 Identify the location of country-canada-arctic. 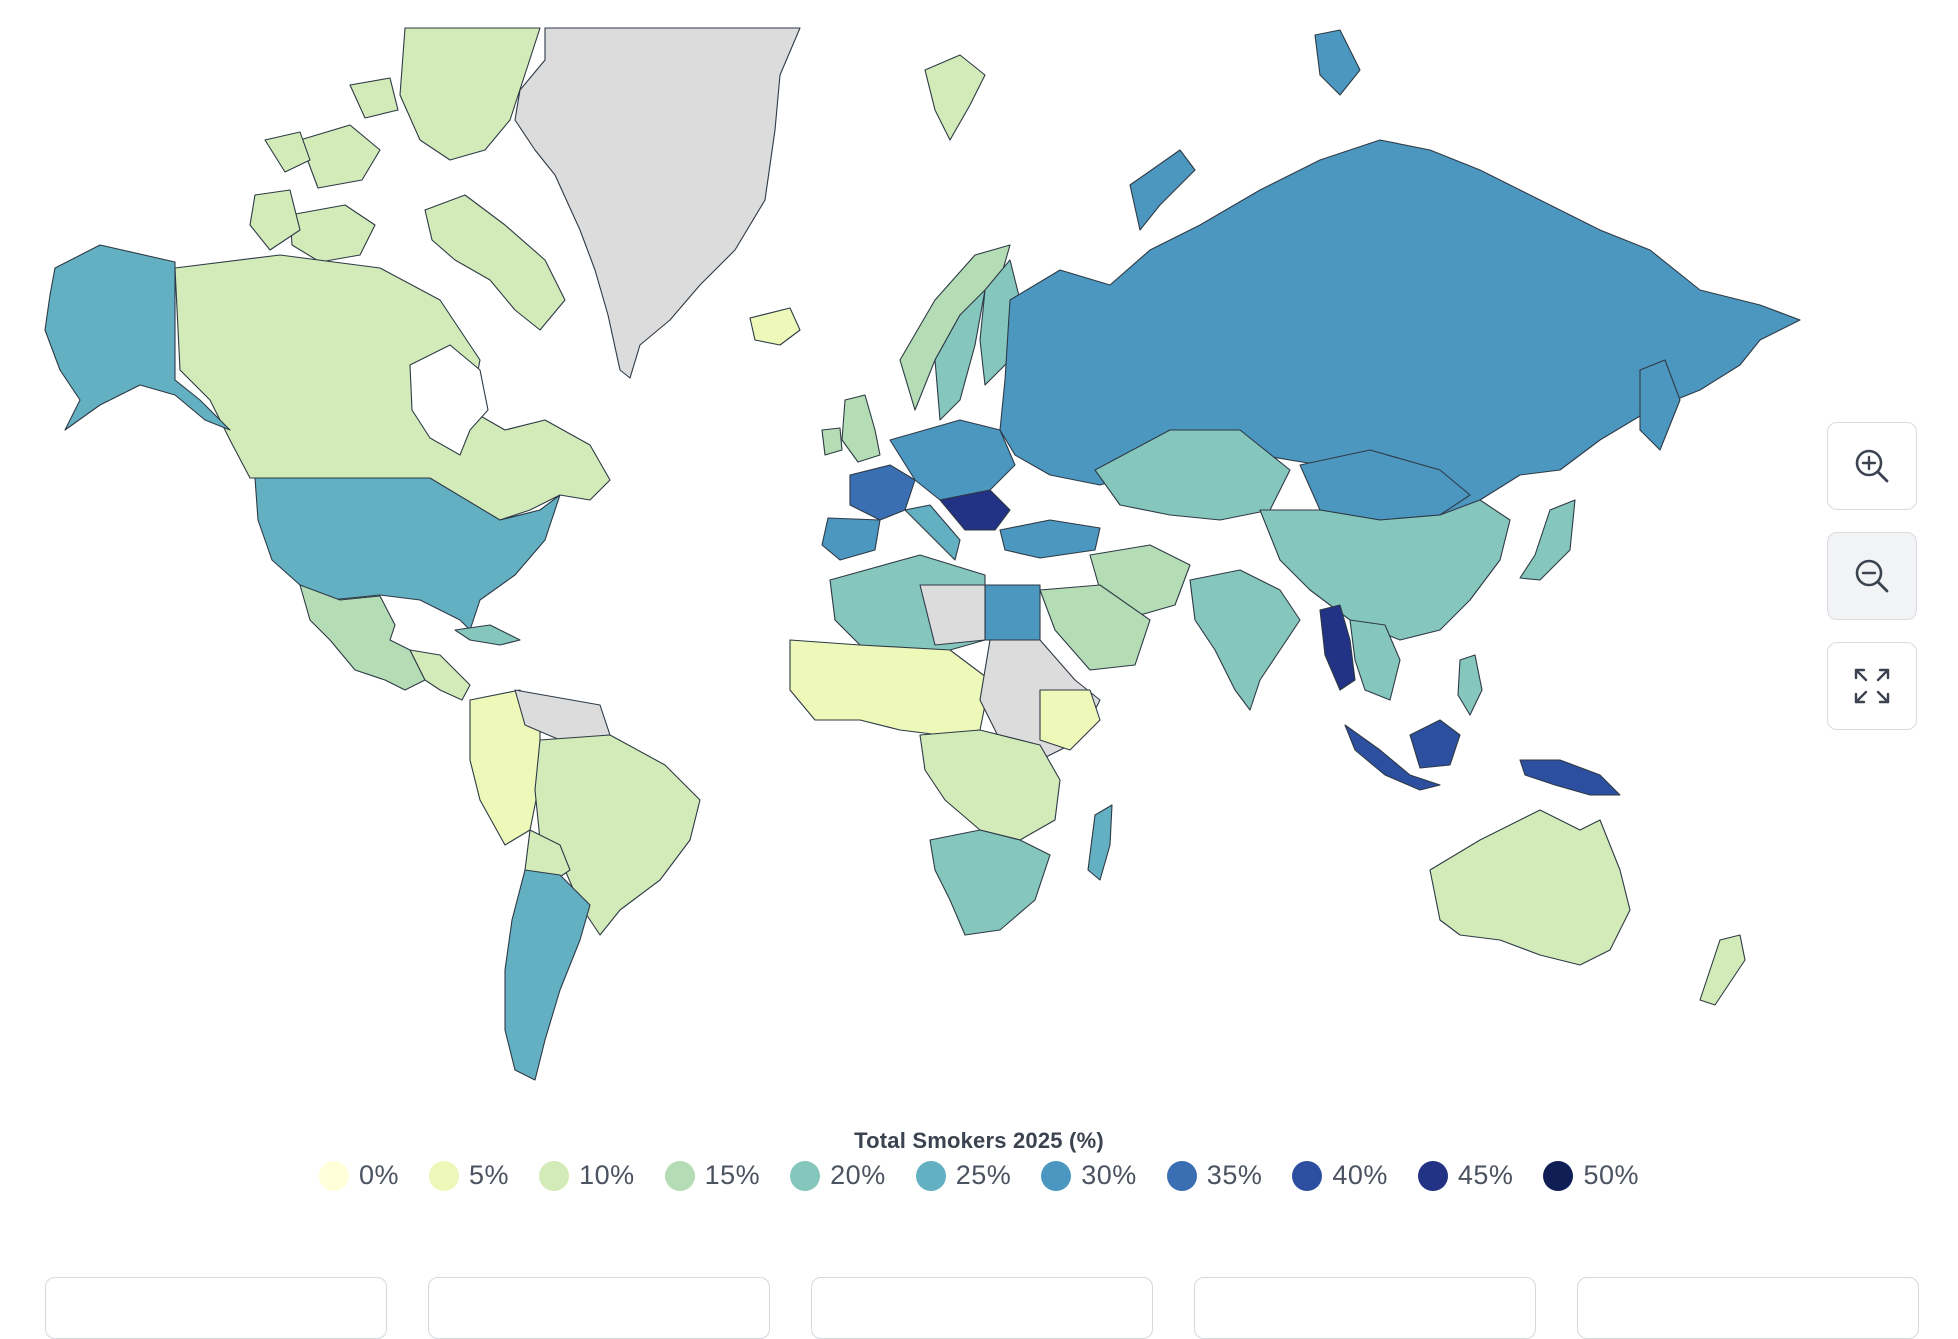
(470, 94).